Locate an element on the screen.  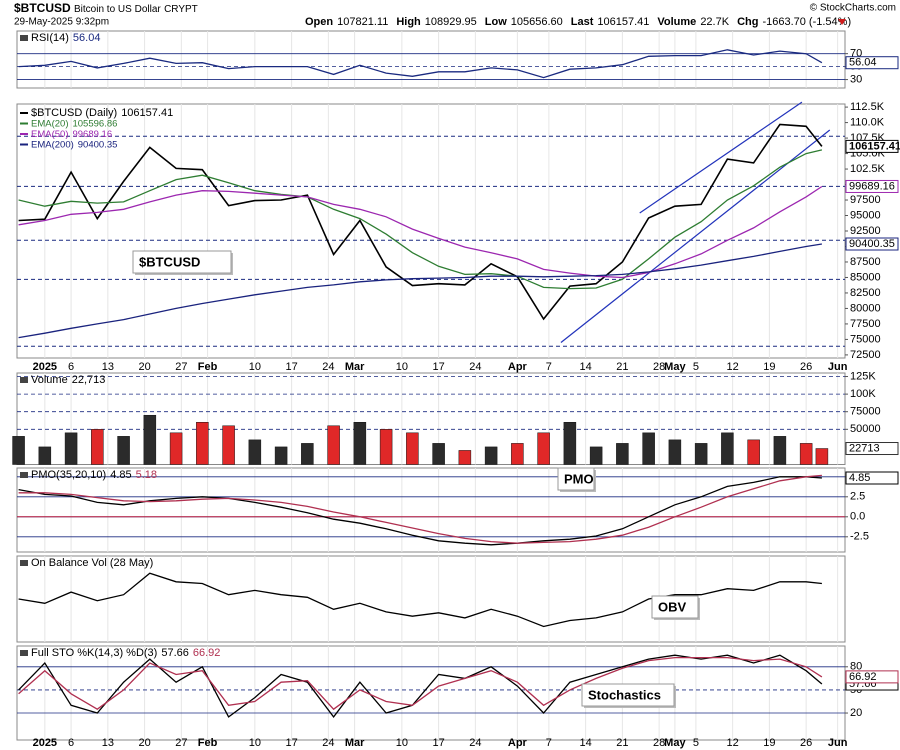
last-value: 4.85 is located at coordinates (859, 478).